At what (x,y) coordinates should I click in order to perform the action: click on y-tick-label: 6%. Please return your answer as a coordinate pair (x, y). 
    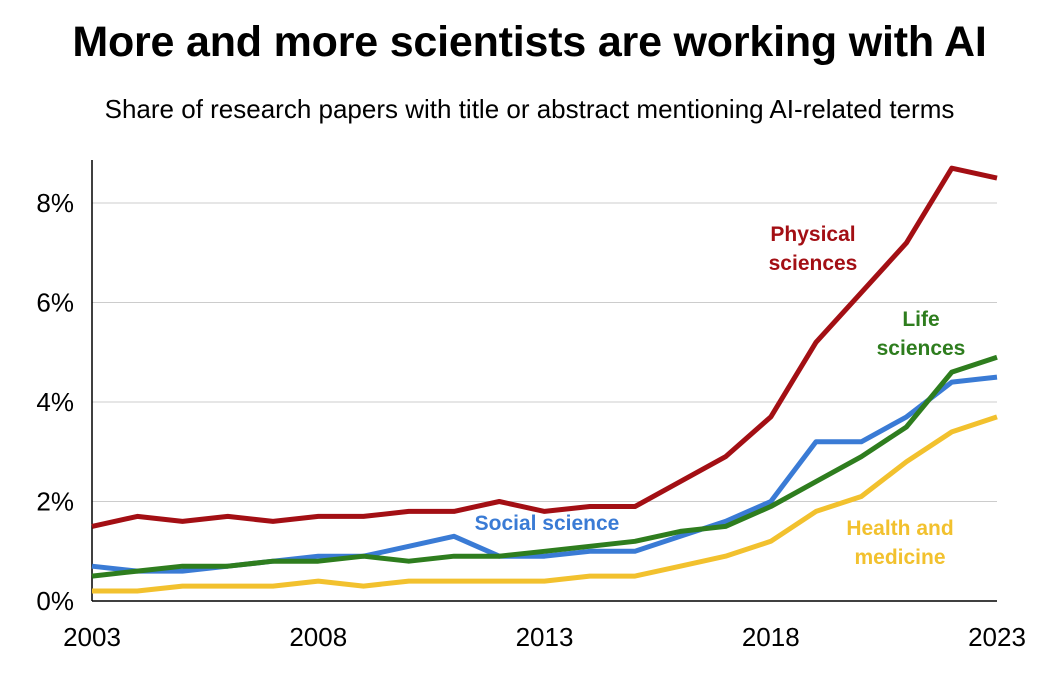
    Looking at the image, I should click on (55, 303).